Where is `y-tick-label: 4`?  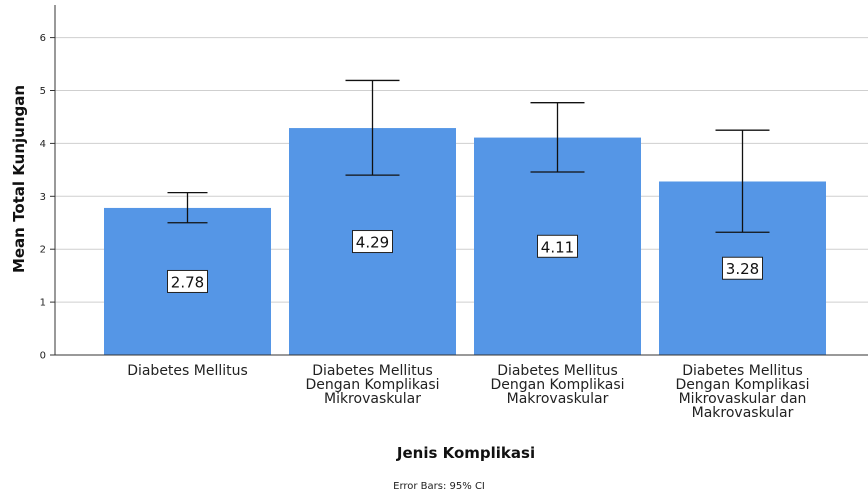
y-tick-label: 4 is located at coordinates (43, 144).